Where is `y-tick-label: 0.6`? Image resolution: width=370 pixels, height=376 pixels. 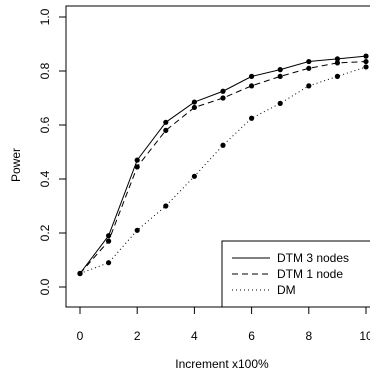
y-tick-label: 0.6 is located at coordinates (45, 124).